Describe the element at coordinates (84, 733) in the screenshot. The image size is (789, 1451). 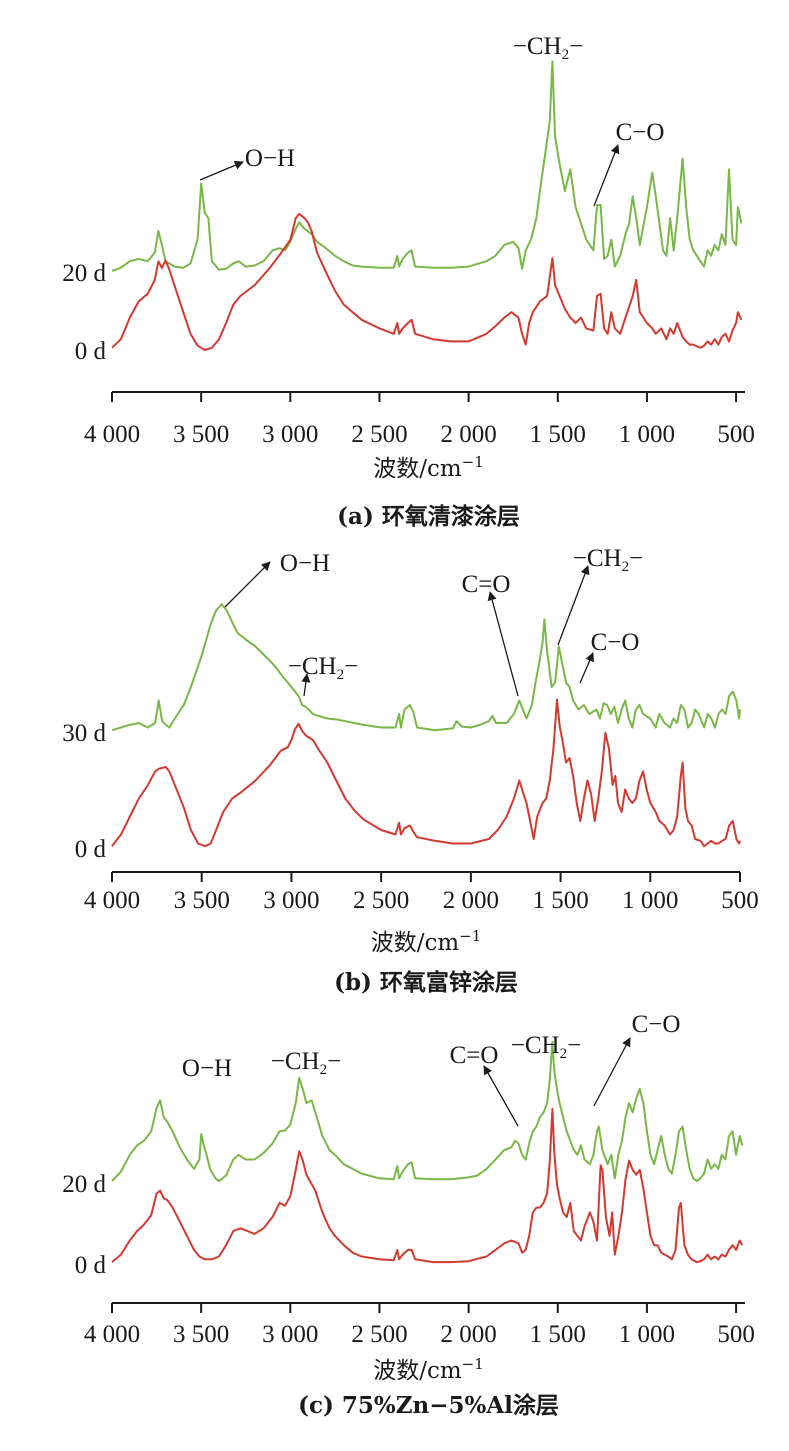
I see `series-label: 30 d` at that location.